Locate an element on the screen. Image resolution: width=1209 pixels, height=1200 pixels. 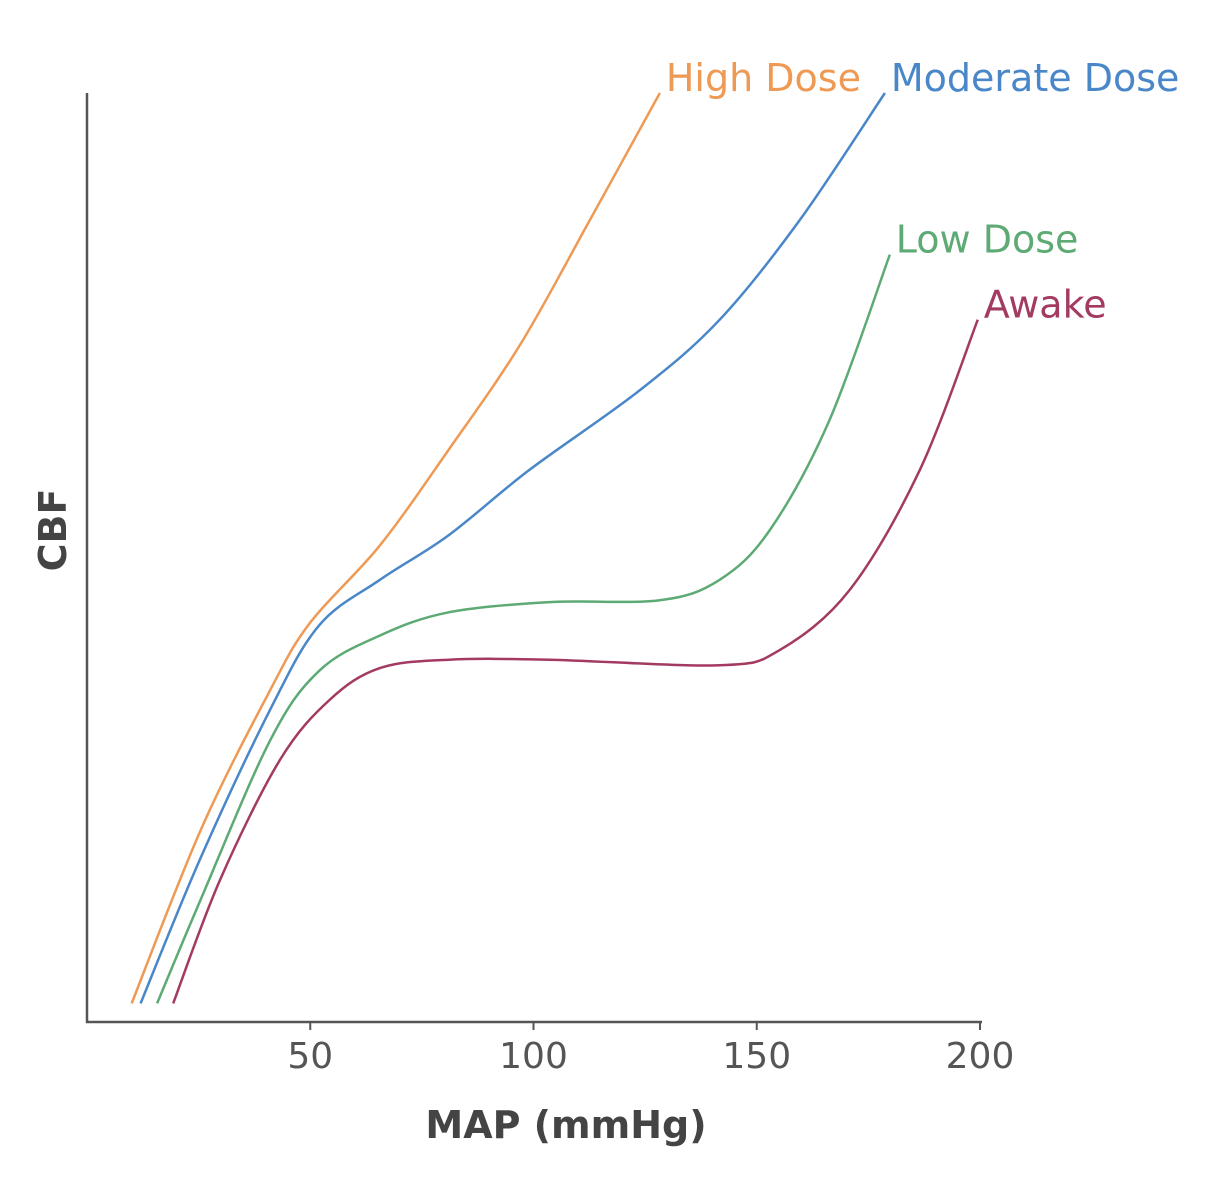
y-axis-label: CBF is located at coordinates (53, 530).